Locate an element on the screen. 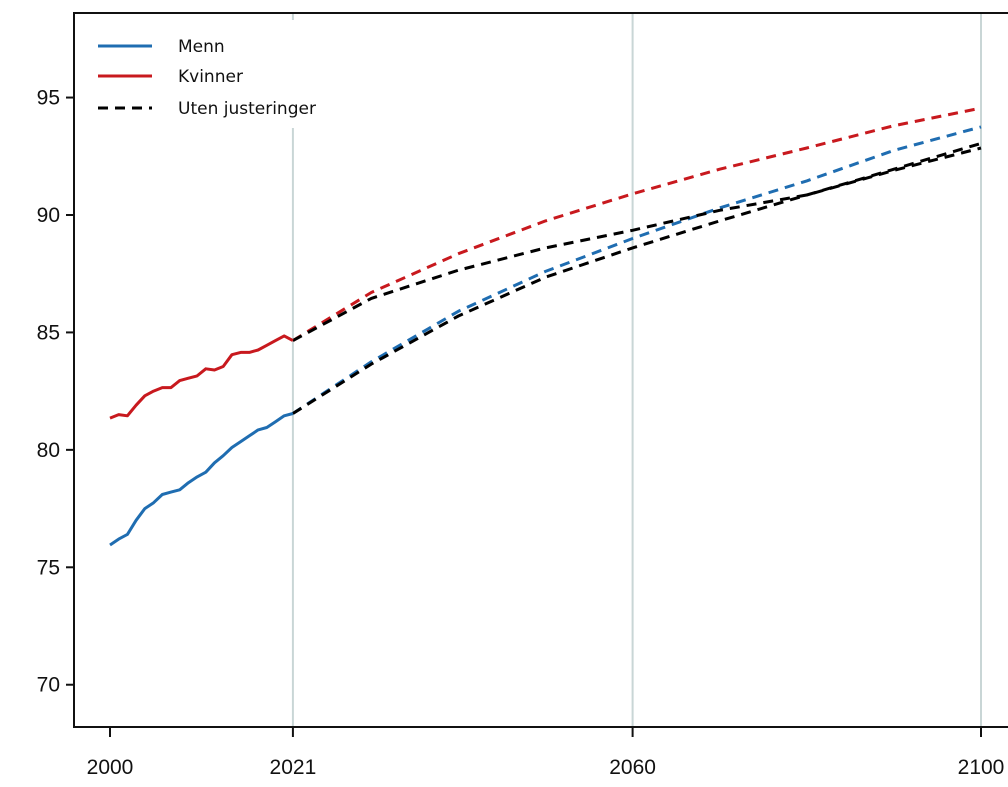  x-tick-label: 2000 is located at coordinates (110, 767).